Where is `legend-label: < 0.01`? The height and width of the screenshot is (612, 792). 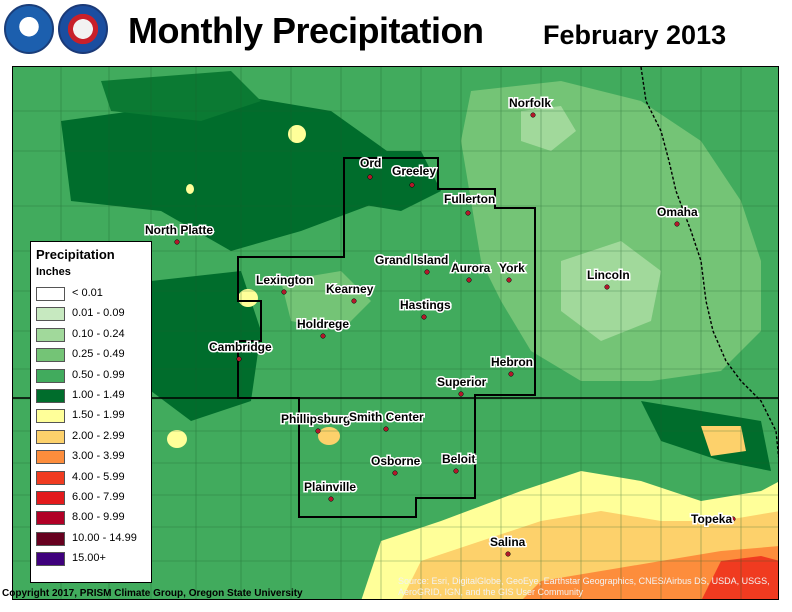
legend-label: < 0.01 is located at coordinates (87, 293).